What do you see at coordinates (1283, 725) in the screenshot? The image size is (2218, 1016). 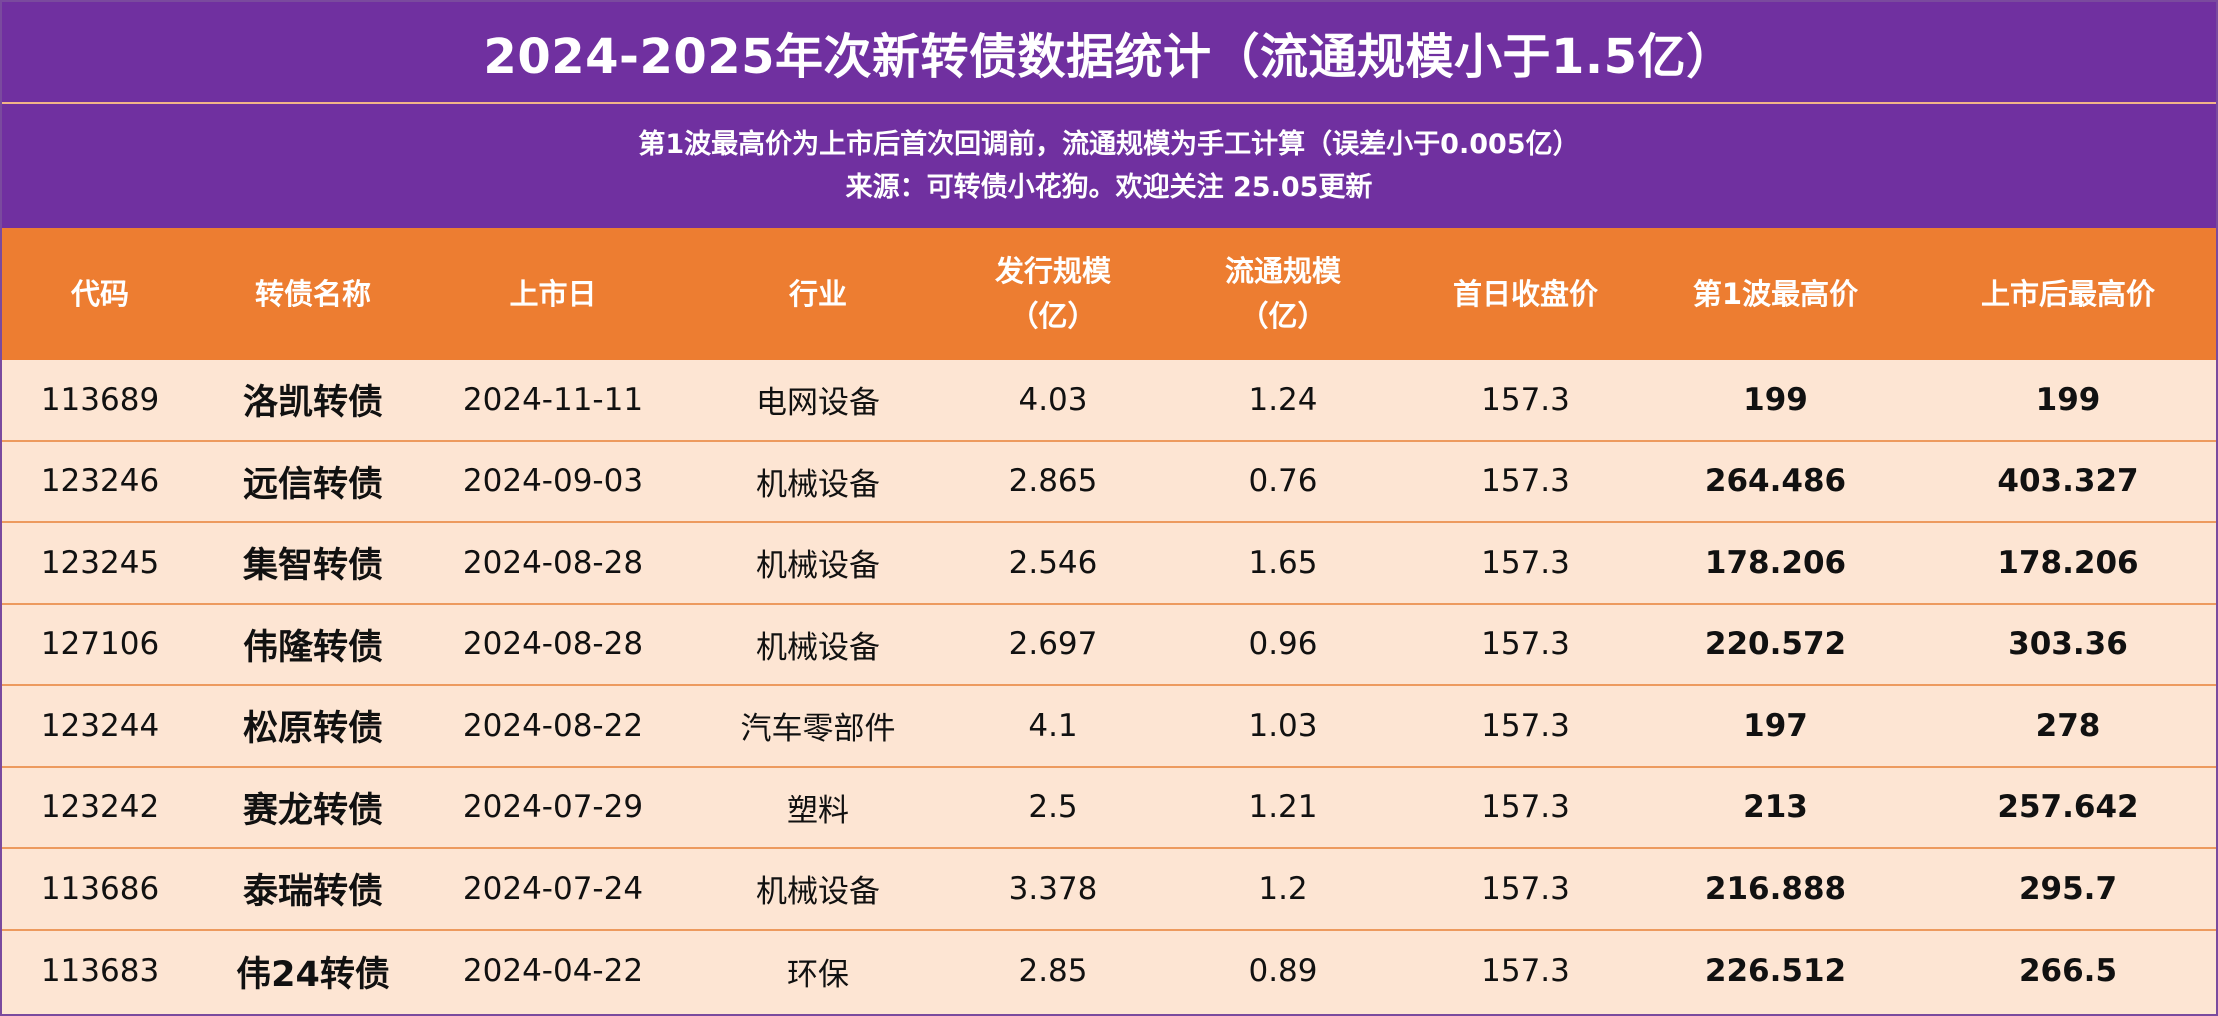 I see `cell-float-size: 1.03` at bounding box center [1283, 725].